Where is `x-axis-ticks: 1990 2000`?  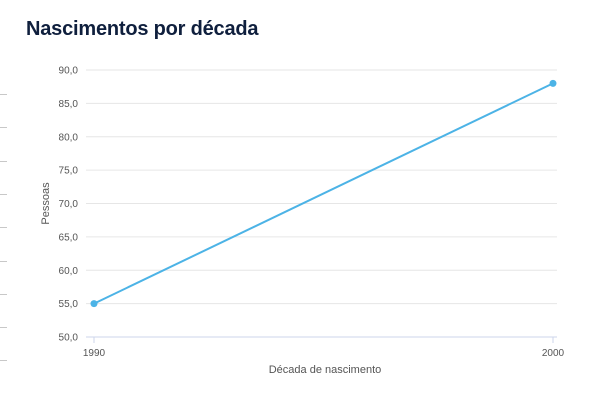
x-axis-ticks: 1990 2000 is located at coordinates (324, 348).